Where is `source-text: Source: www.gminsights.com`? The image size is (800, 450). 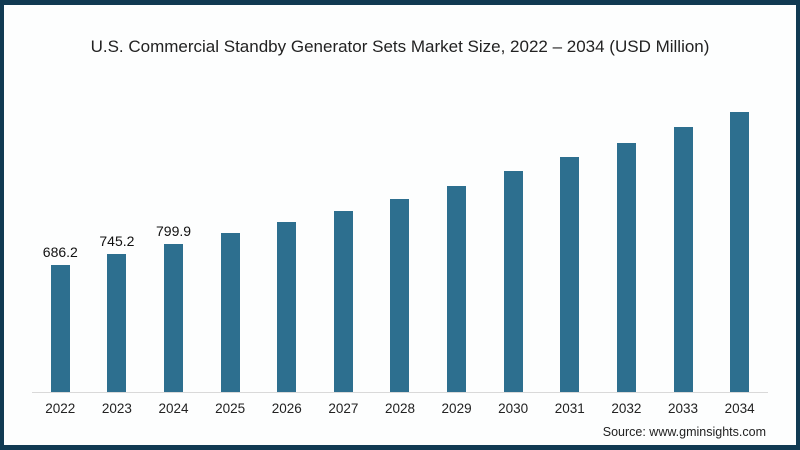
source-text: Source: www.gminsights.com is located at coordinates (684, 432).